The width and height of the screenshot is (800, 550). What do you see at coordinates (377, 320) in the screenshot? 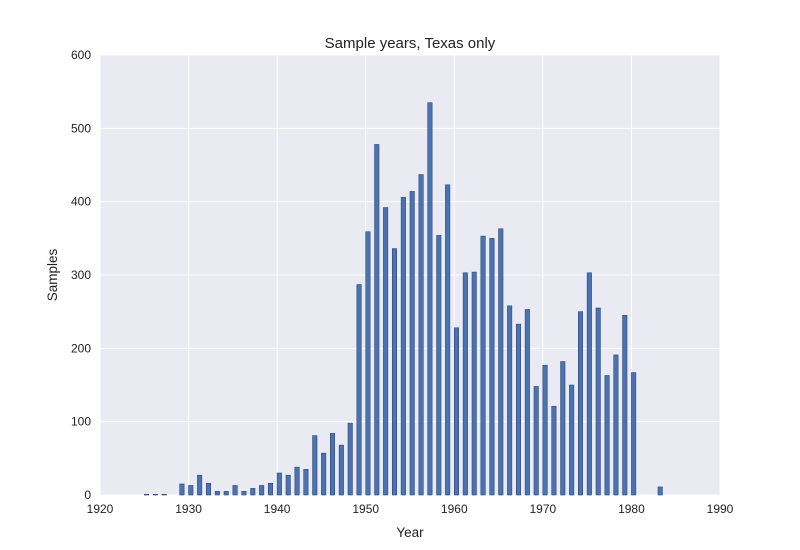
I see `bar-1951` at bounding box center [377, 320].